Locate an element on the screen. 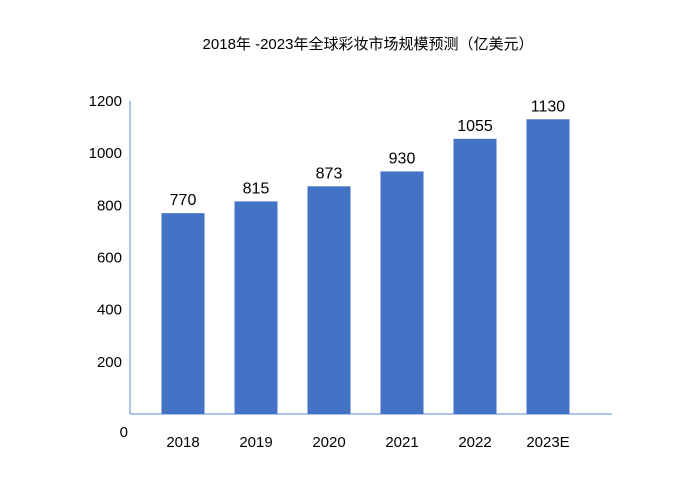  data-labels: 770 815 873 930 1055 1130 is located at coordinates (368, 153).